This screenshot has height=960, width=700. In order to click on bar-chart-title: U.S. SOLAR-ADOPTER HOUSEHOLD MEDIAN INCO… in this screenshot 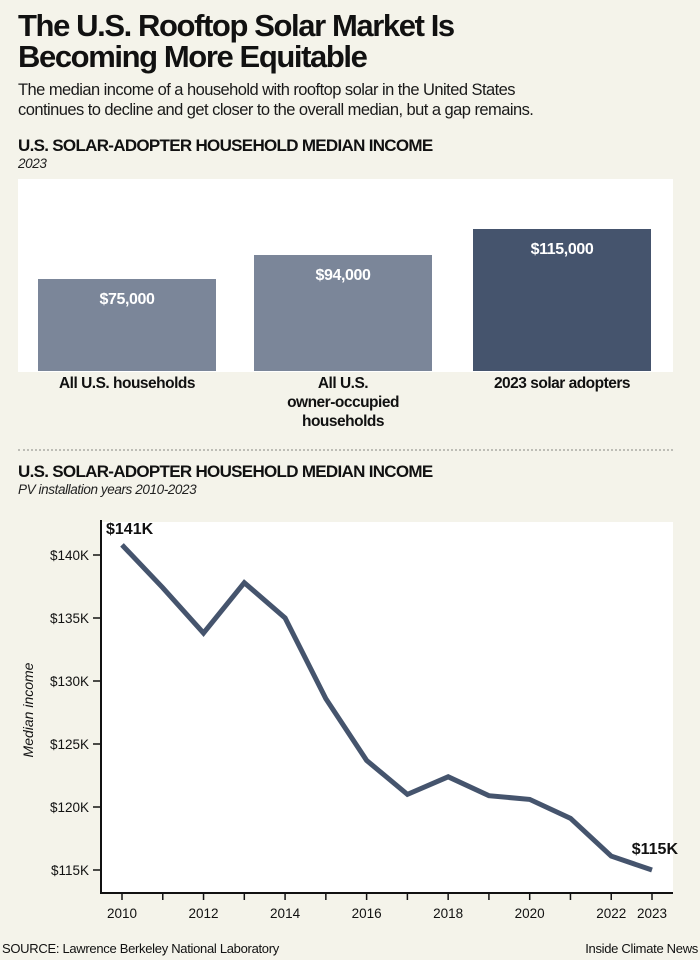, I will do `click(225, 145)`.